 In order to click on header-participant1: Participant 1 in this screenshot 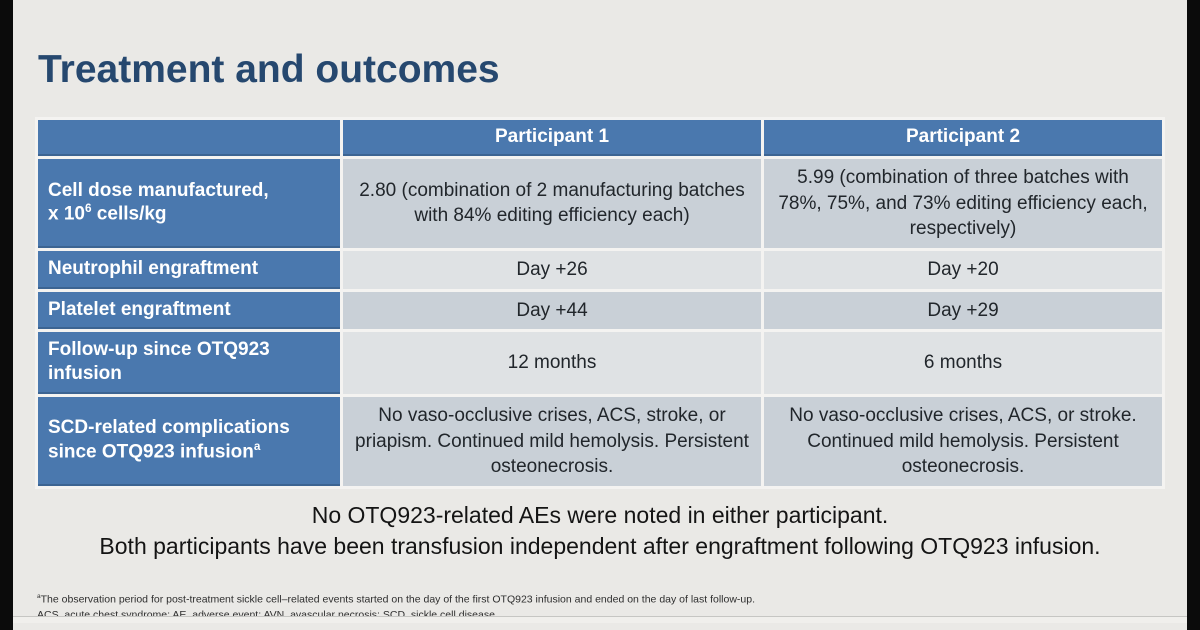, I will do `click(552, 138)`.